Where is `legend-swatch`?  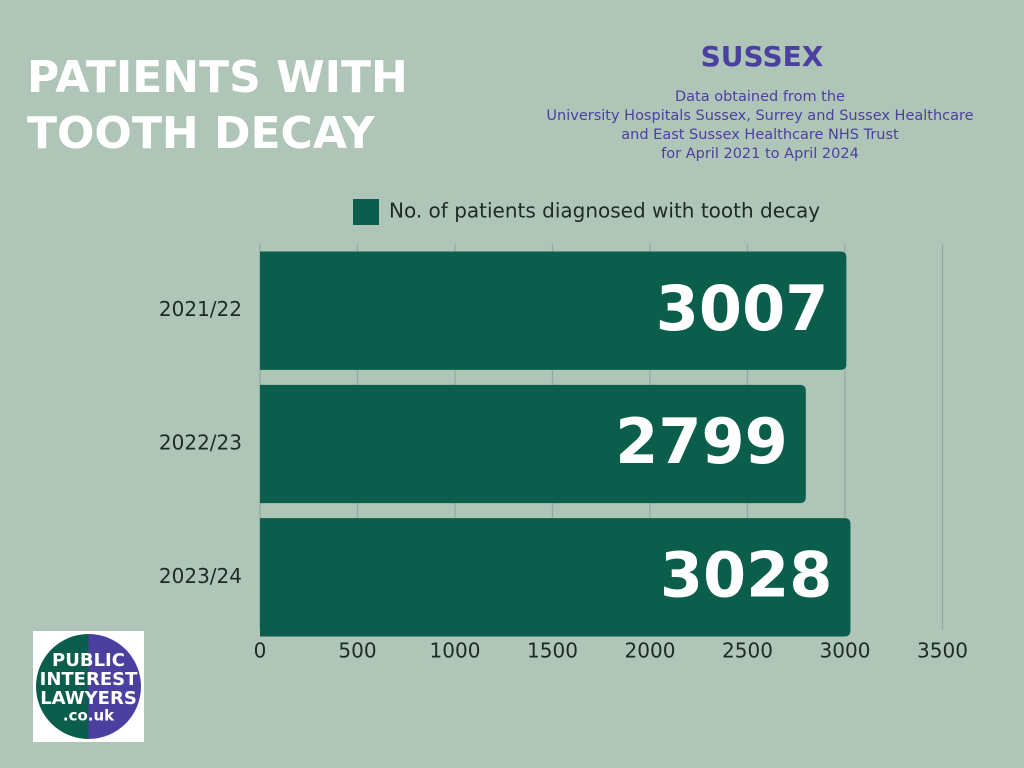
legend-swatch is located at coordinates (366, 212).